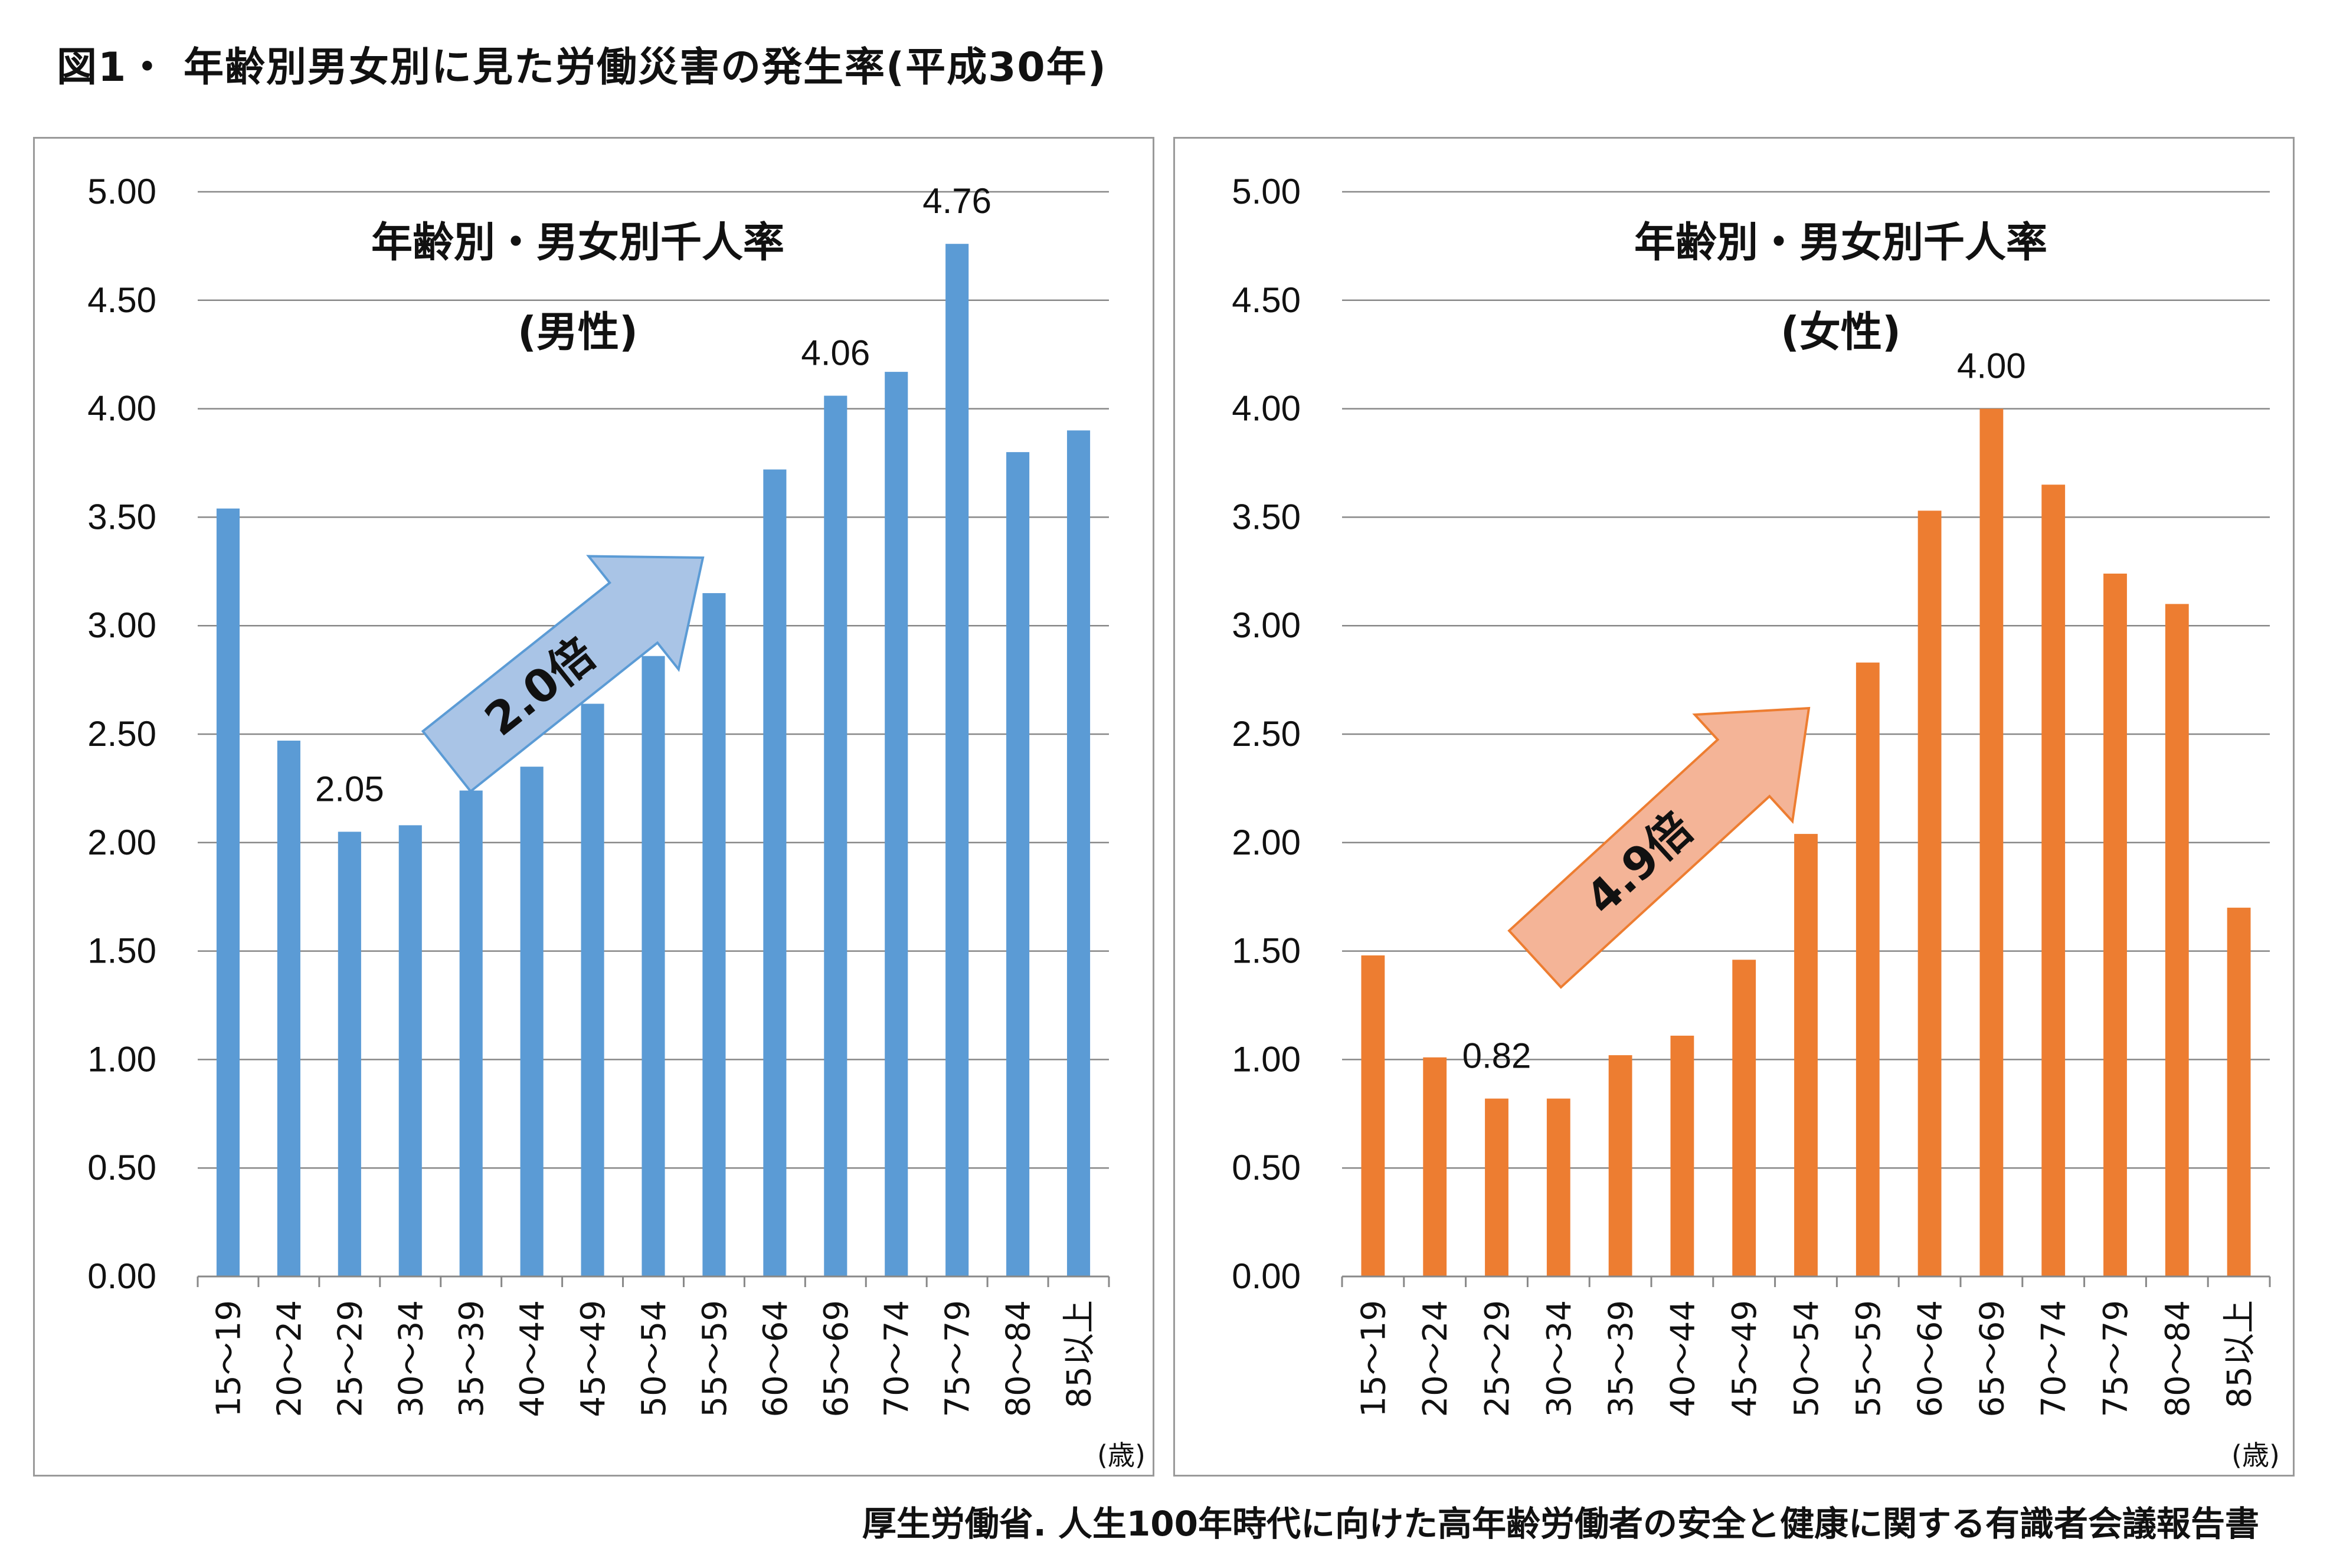 The width and height of the screenshot is (2330, 1568). What do you see at coordinates (563, 674) in the screenshot?
I see `growth-arrow: 2.0倍` at bounding box center [563, 674].